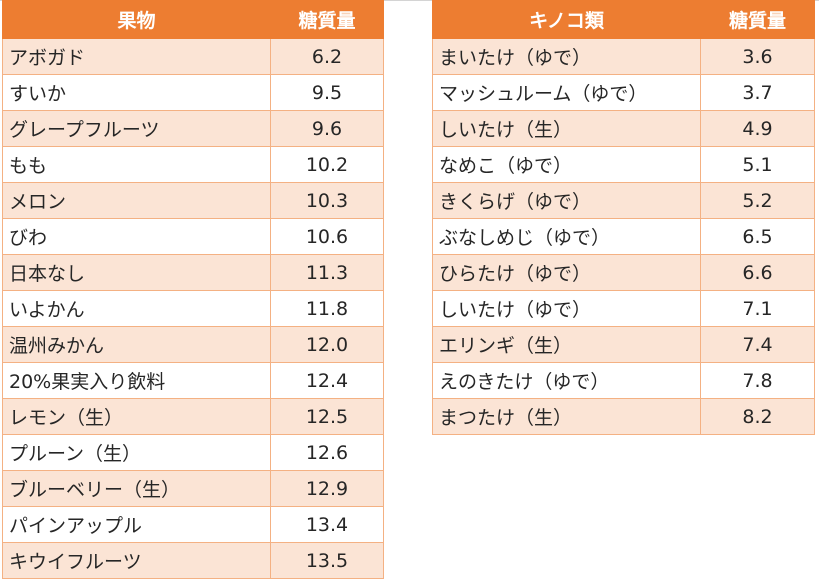 The width and height of the screenshot is (819, 586). Describe the element at coordinates (136, 128) in the screenshot. I see `fruit-name-cell: グレープフルーツ` at that location.